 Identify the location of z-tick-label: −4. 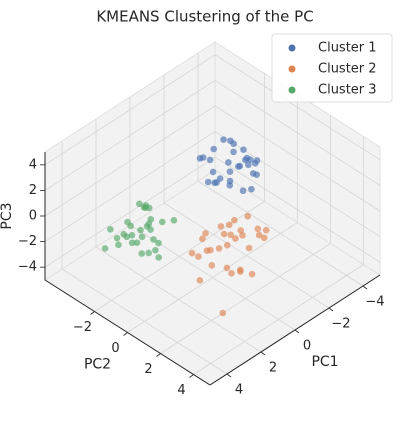
(27, 267).